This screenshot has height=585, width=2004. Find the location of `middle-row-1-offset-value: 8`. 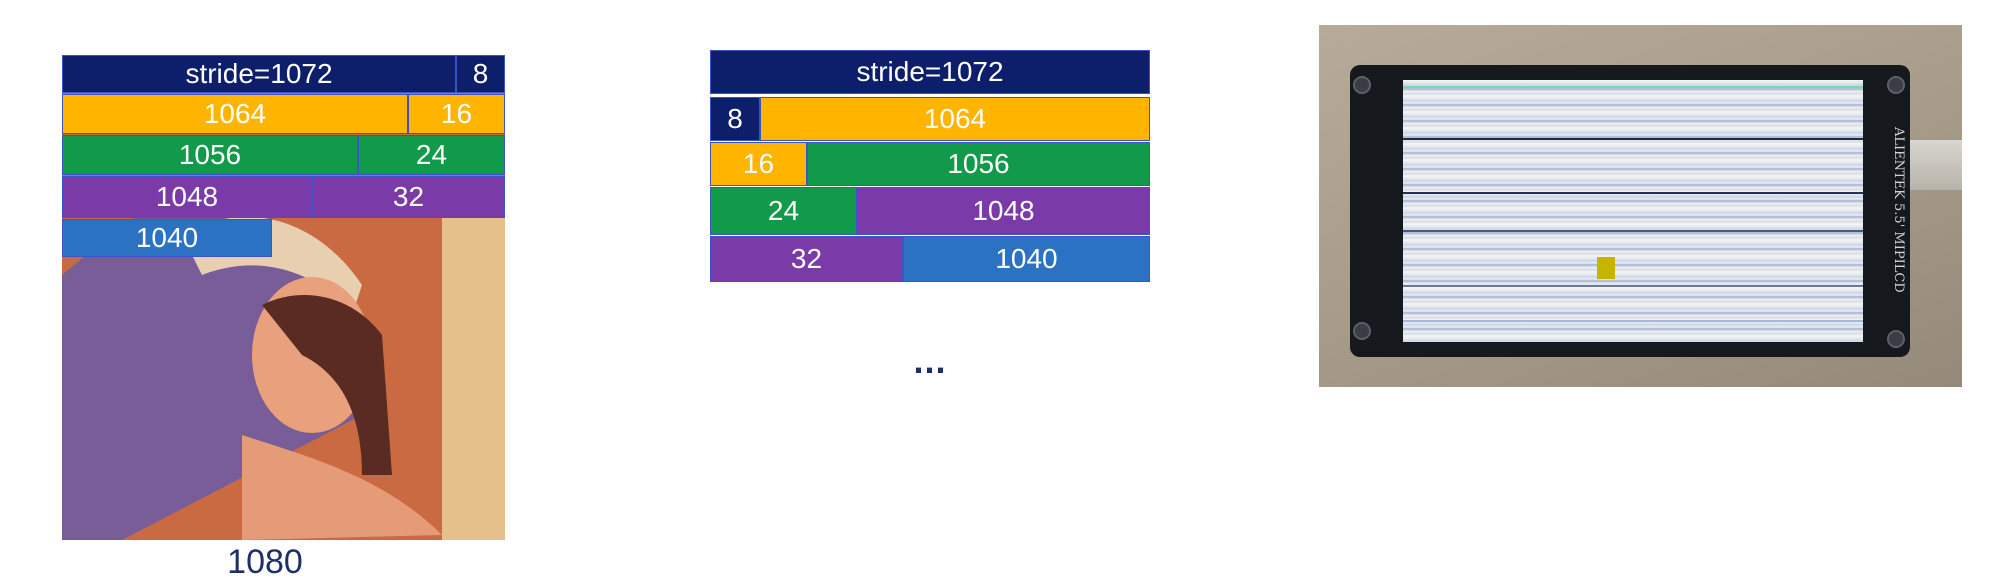

middle-row-1-offset-value: 8 is located at coordinates (735, 118).